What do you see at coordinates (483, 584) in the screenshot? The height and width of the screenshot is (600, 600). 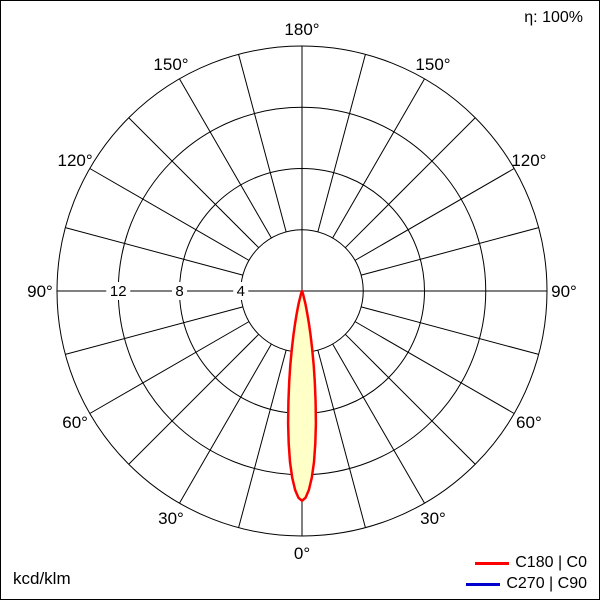 I see `blue-line-swatch-icon` at bounding box center [483, 584].